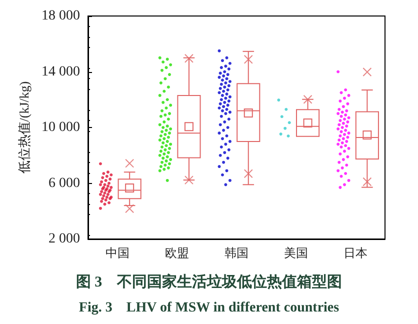  I want to click on text: 图 3 不同国家生活垃圾低位热值箱型图, so click(209, 281).